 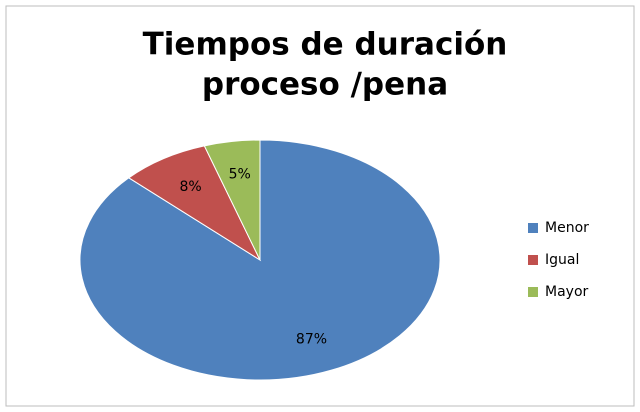 What do you see at coordinates (325, 85) in the screenshot?
I see `chart-title: proceso /pena` at bounding box center [325, 85].